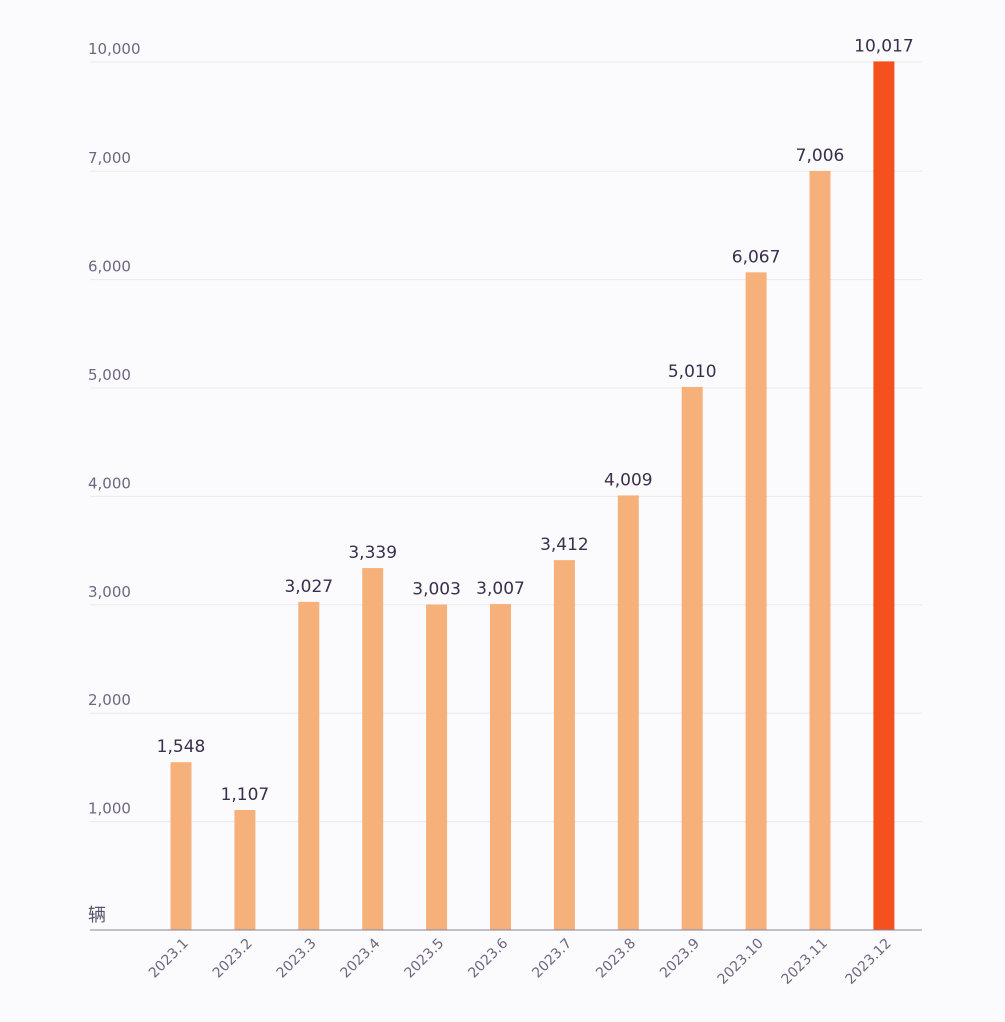 This screenshot has width=1005, height=1022. What do you see at coordinates (628, 480) in the screenshot?
I see `data-label: 4,009` at bounding box center [628, 480].